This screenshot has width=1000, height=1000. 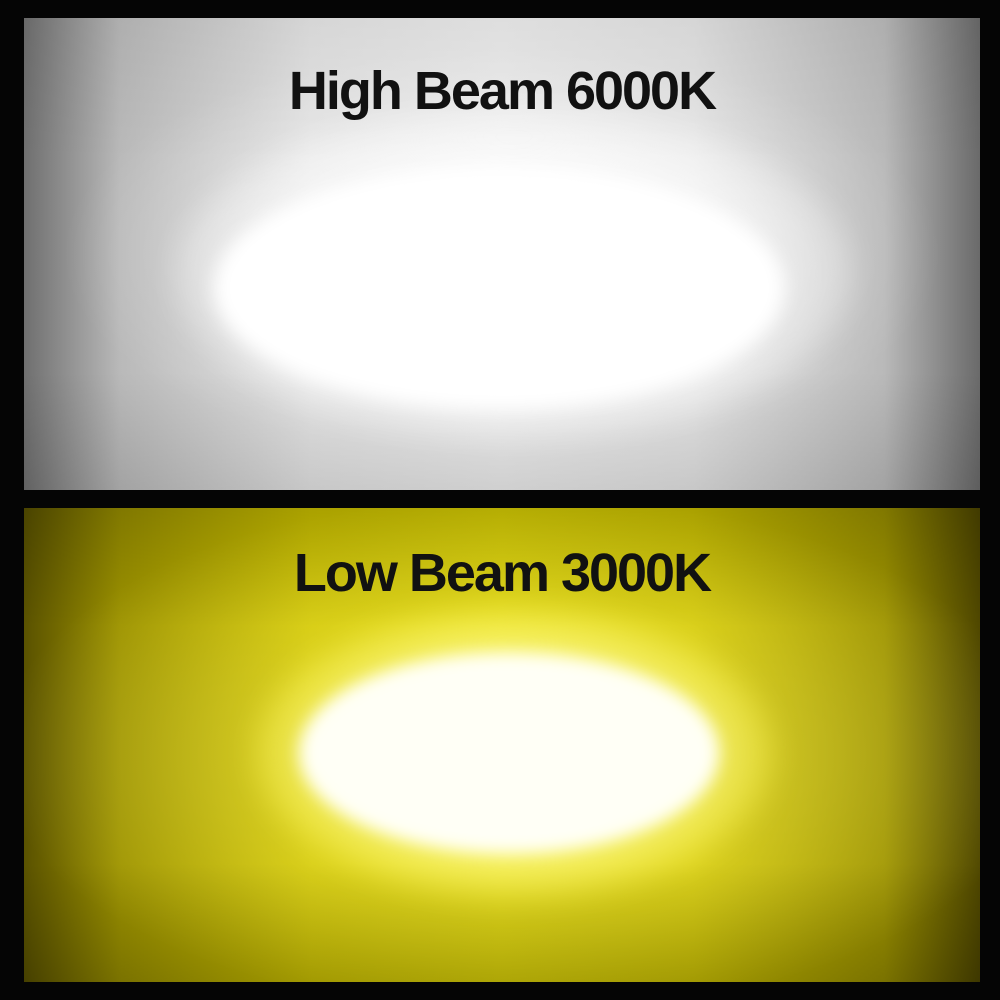 What do you see at coordinates (509, 753) in the screenshot?
I see `low-beam-light-spot` at bounding box center [509, 753].